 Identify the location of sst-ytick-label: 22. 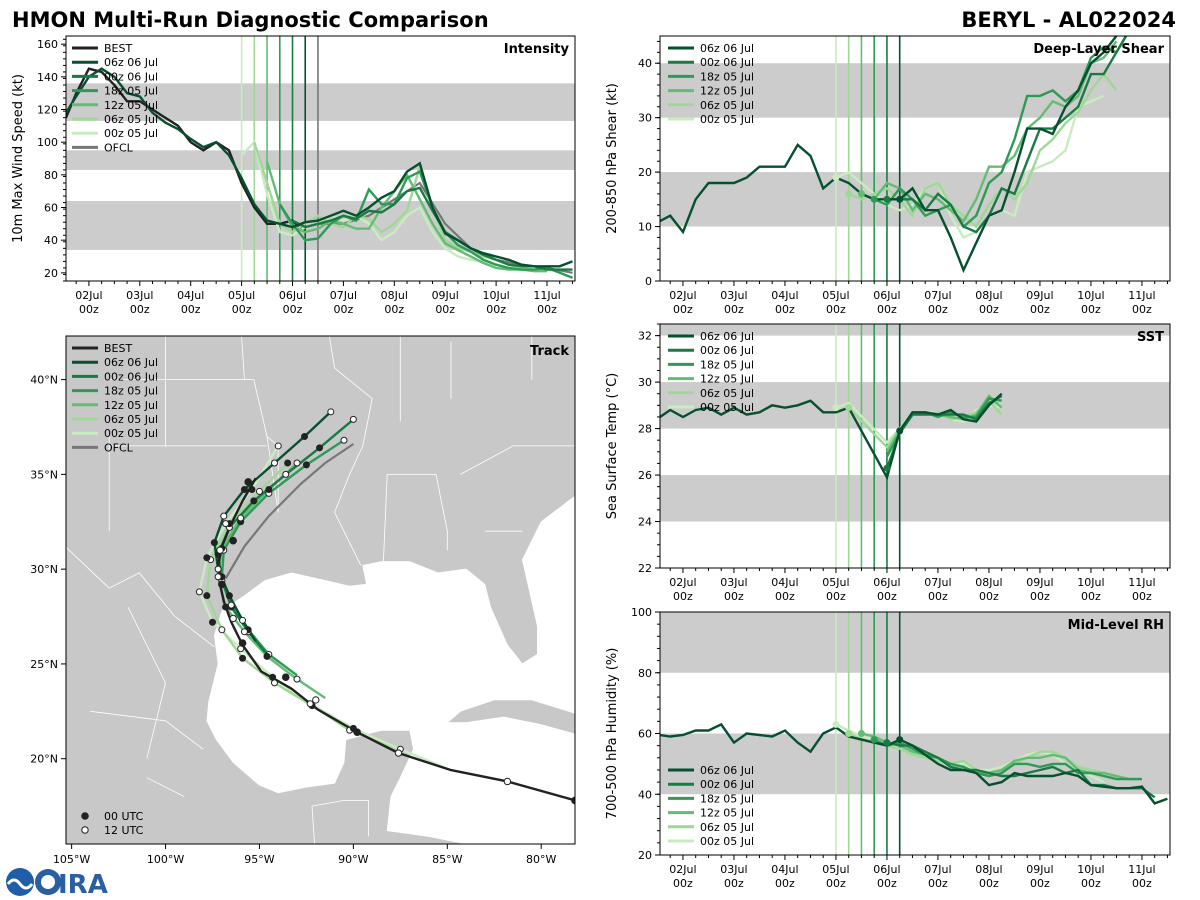
(645, 568).